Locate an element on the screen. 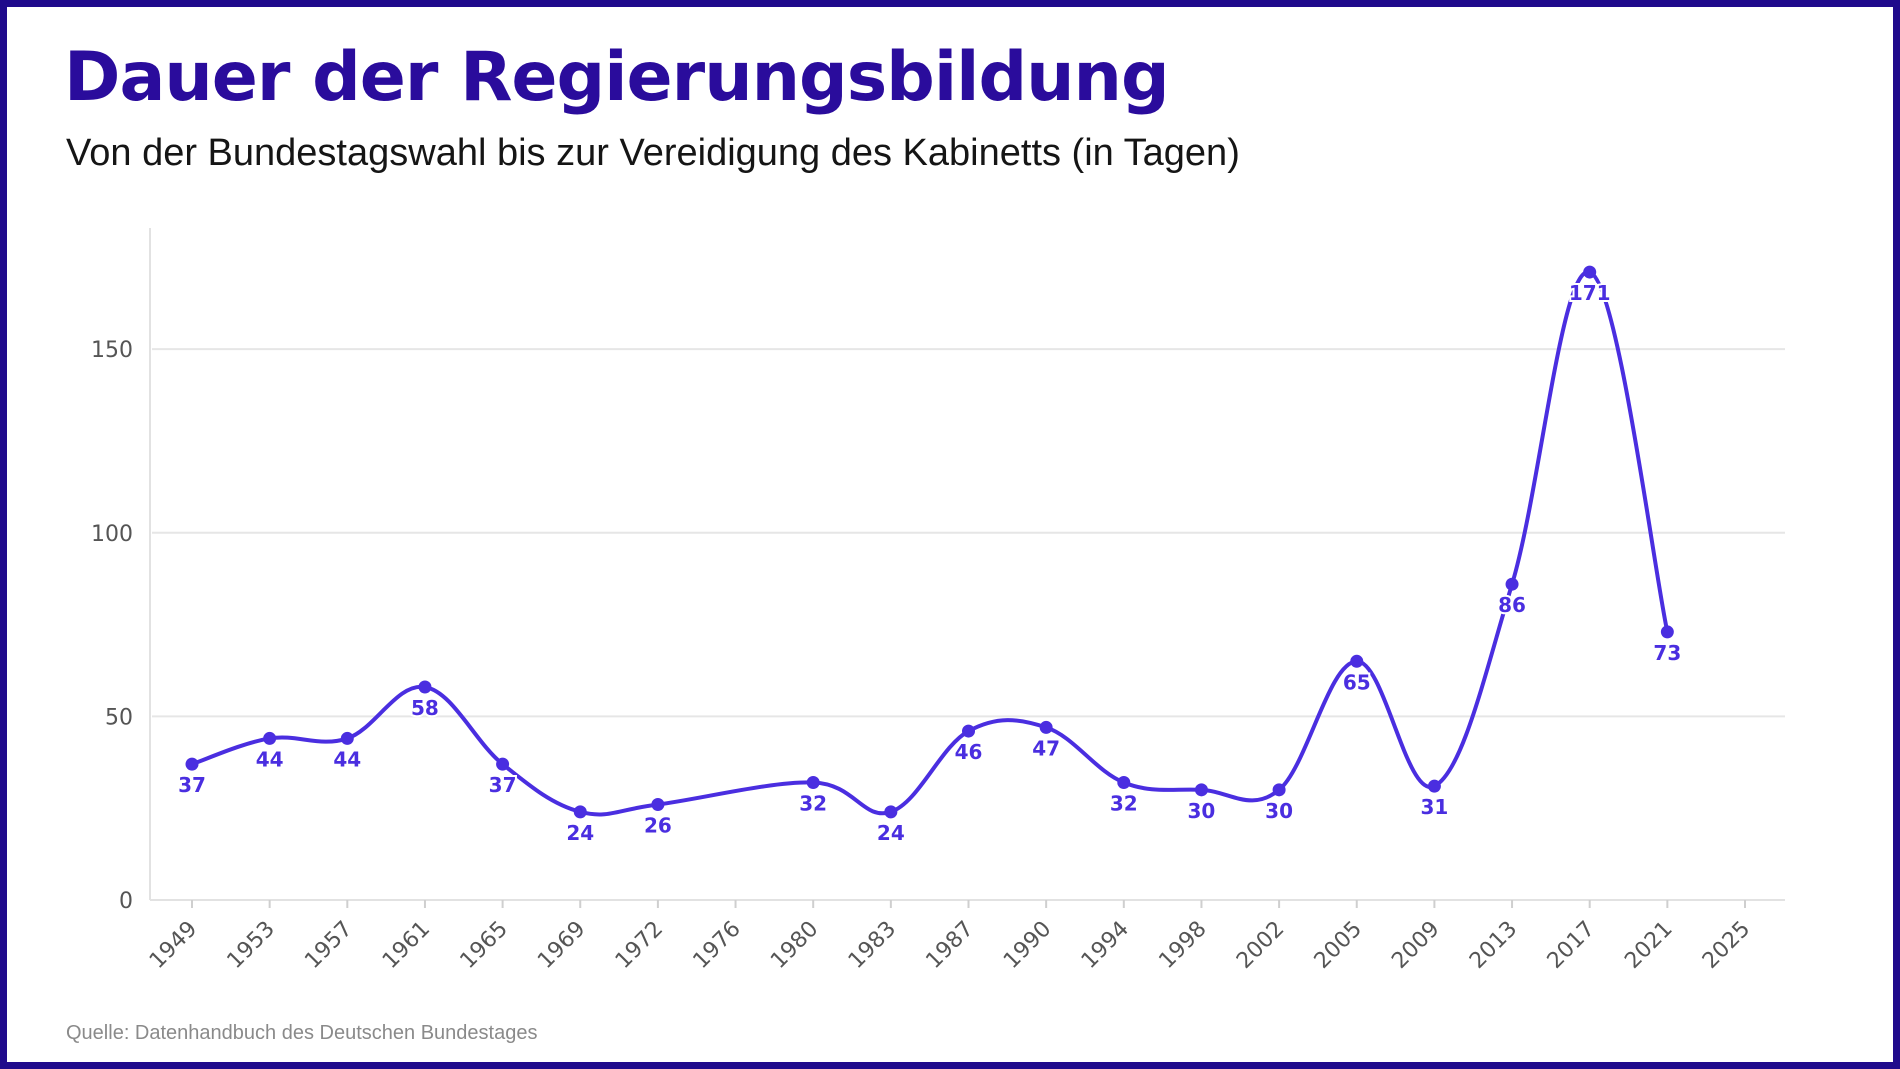 The width and height of the screenshot is (1900, 1069). data-point-1953 is located at coordinates (270, 738).